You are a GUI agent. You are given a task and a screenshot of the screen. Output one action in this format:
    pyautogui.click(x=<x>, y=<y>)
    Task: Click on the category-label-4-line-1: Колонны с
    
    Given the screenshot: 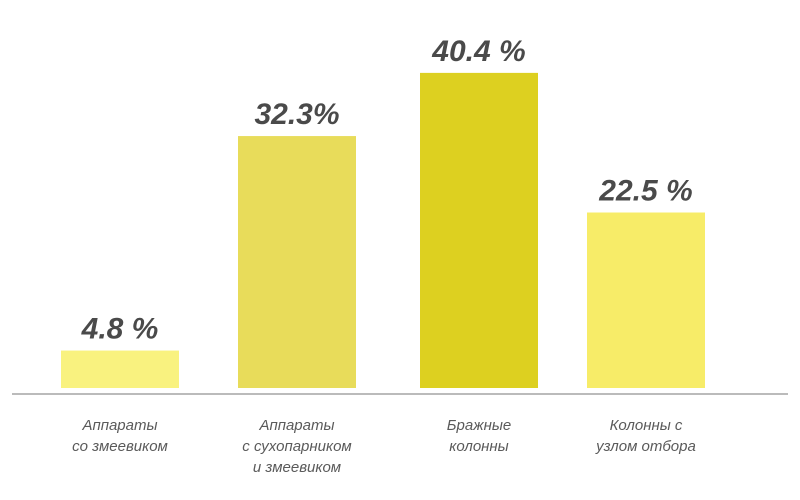 What is the action you would take?
    pyautogui.click(x=646, y=425)
    